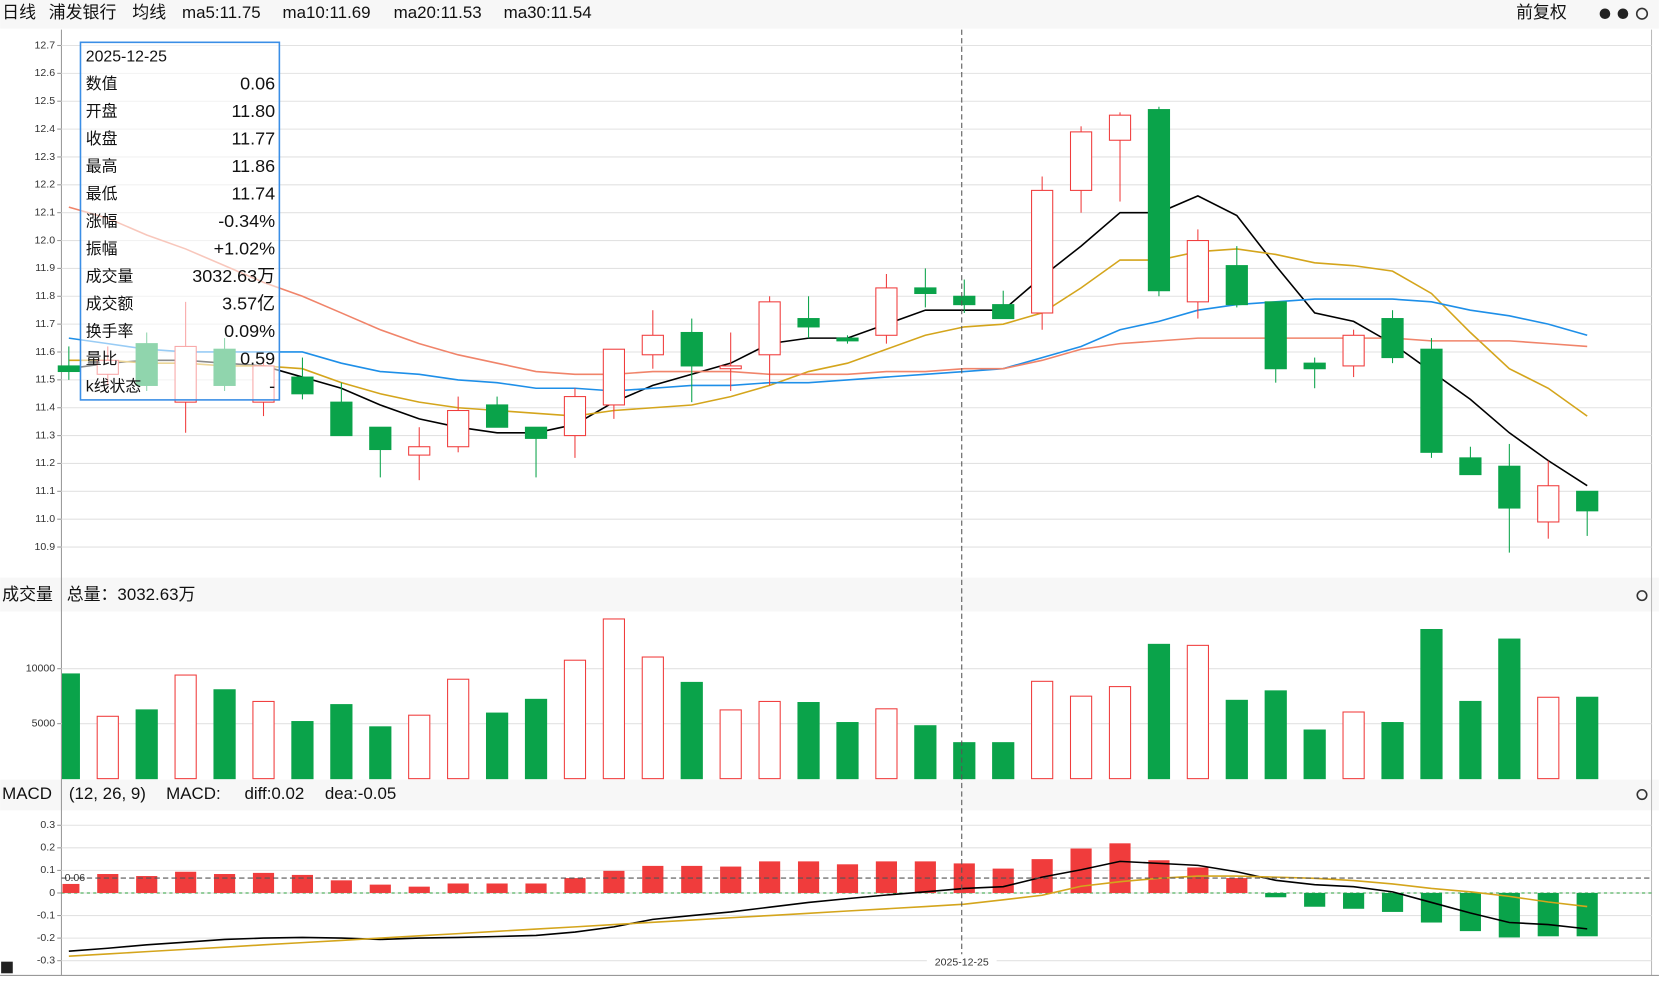 This screenshot has width=1659, height=986. Describe the element at coordinates (45, 296) in the screenshot. I see `y-tick-label: 11.8` at that location.